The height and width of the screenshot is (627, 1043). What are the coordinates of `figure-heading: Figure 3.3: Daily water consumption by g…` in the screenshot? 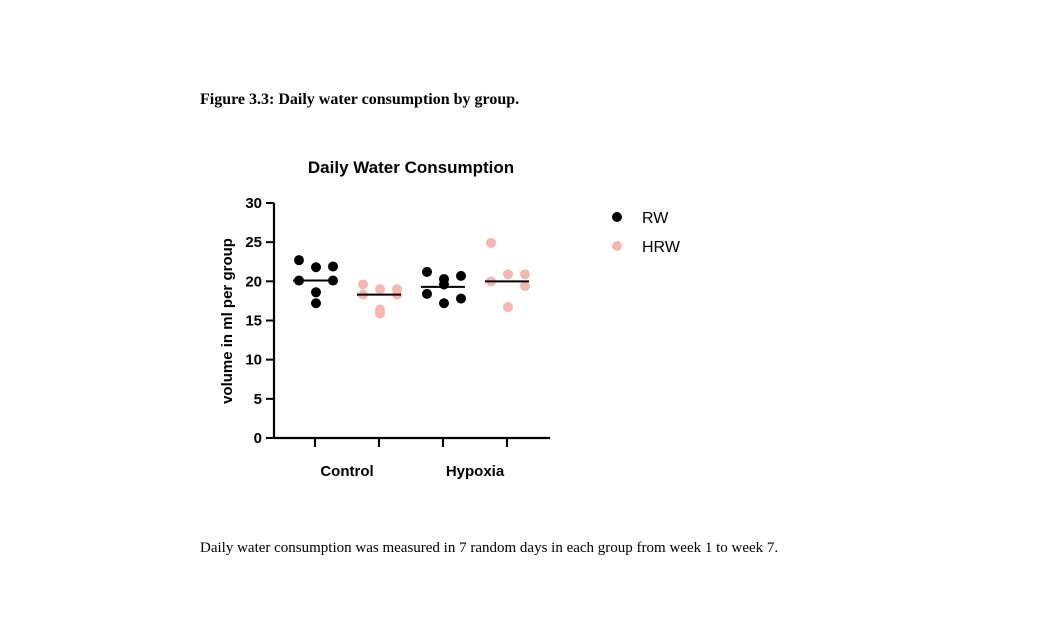 It's located at (360, 99).